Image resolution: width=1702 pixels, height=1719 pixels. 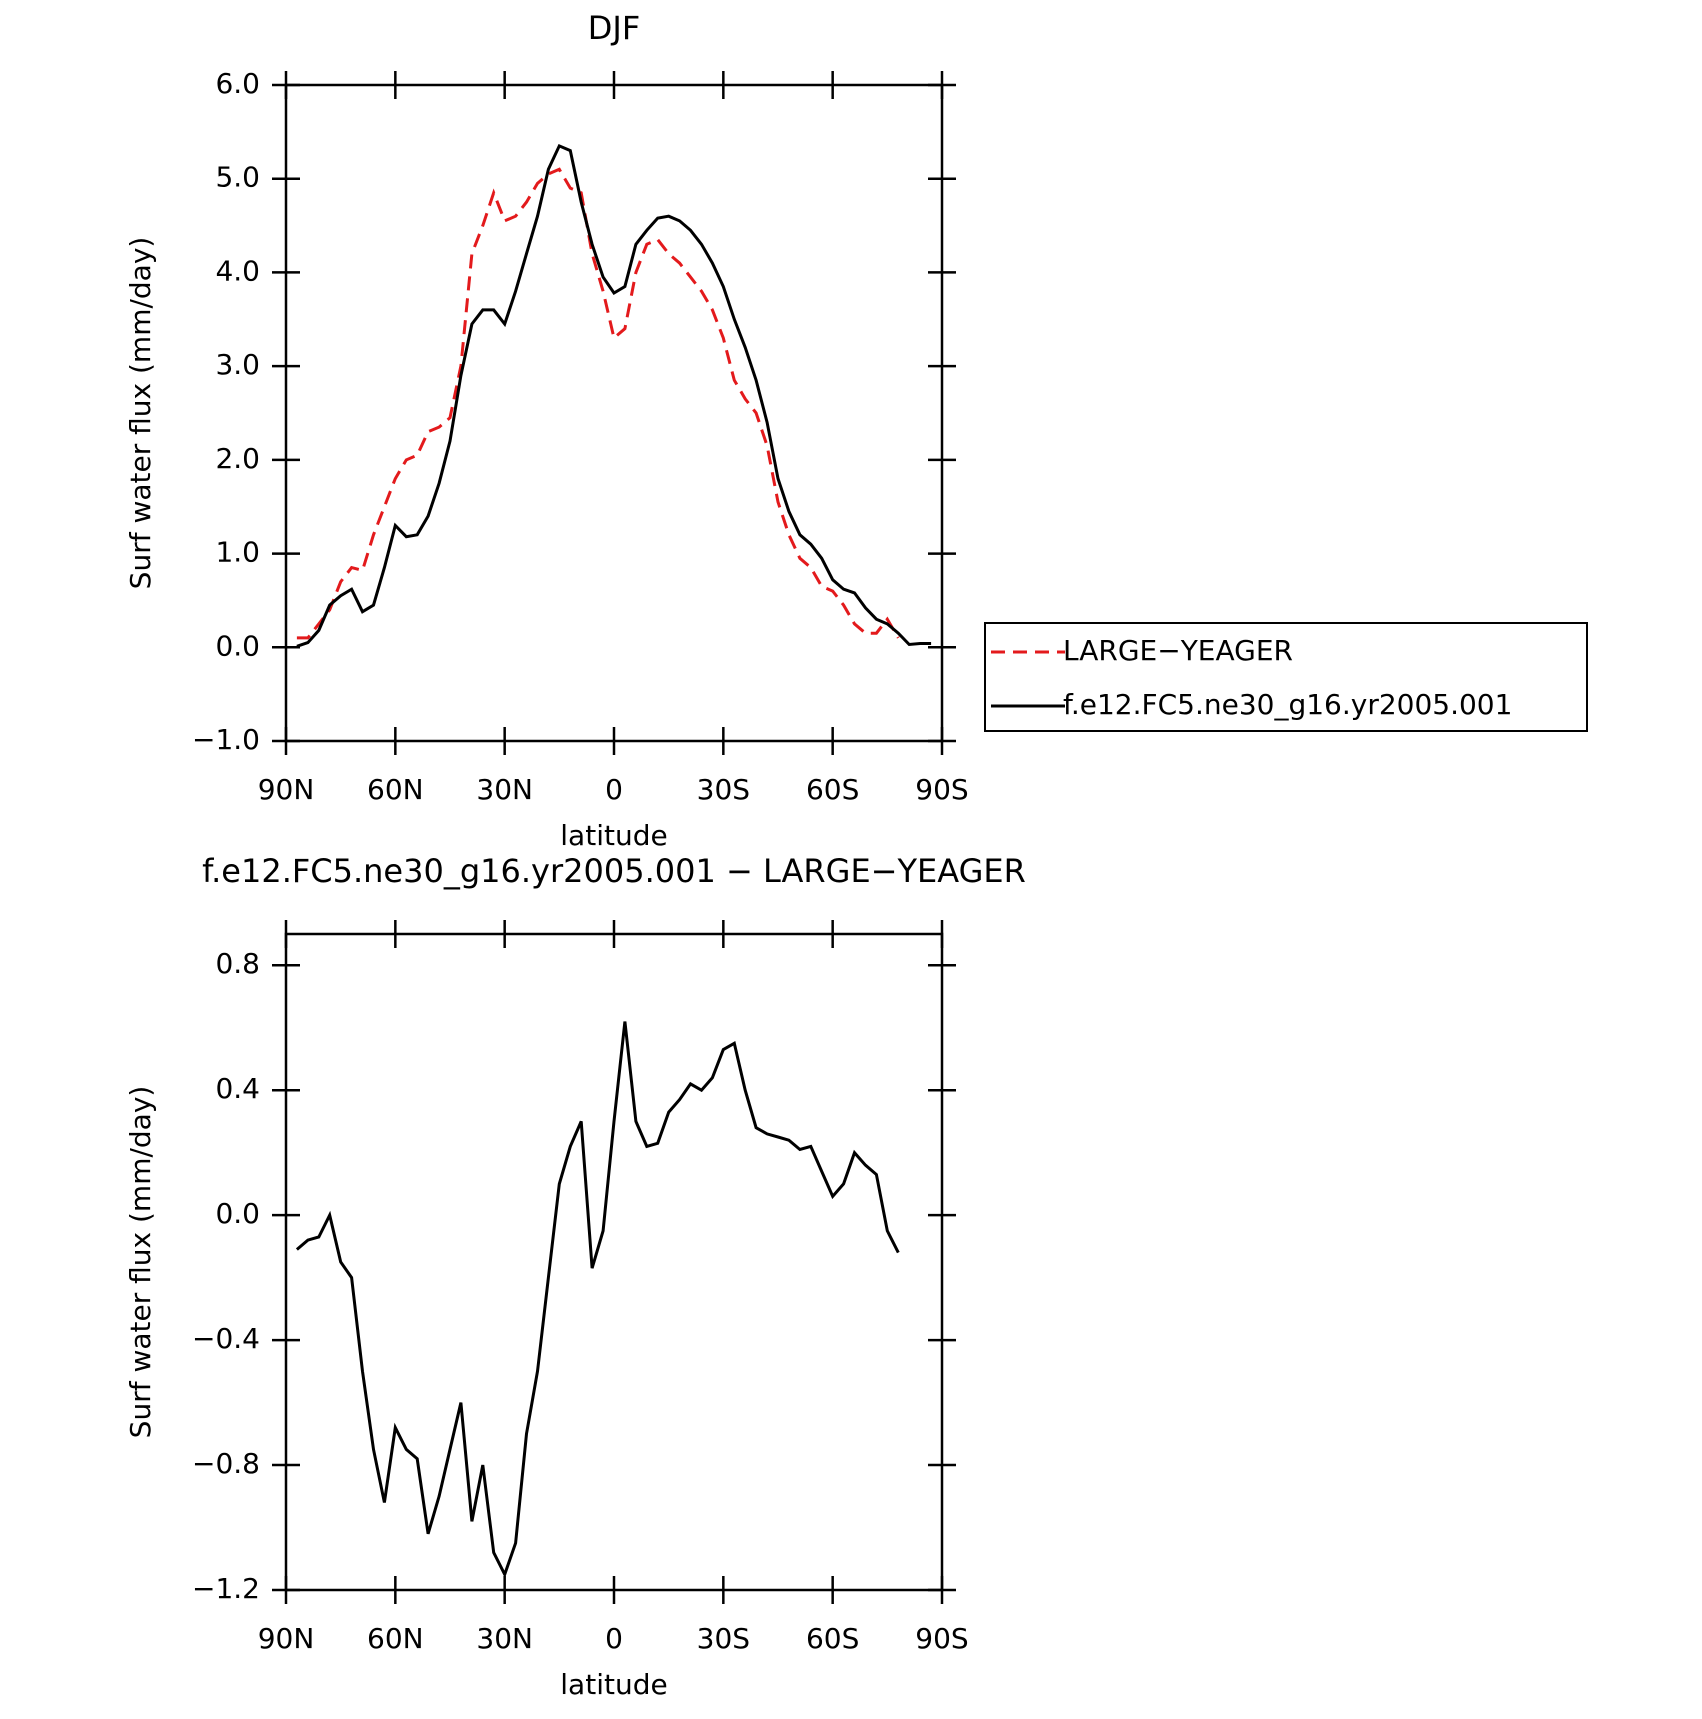 What do you see at coordinates (1286, 677) in the screenshot?
I see `legend-box` at bounding box center [1286, 677].